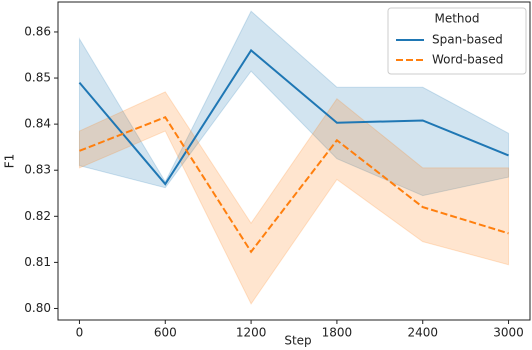  Describe the element at coordinates (37, 124) in the screenshot. I see `y-tick-label: 0.84` at that location.